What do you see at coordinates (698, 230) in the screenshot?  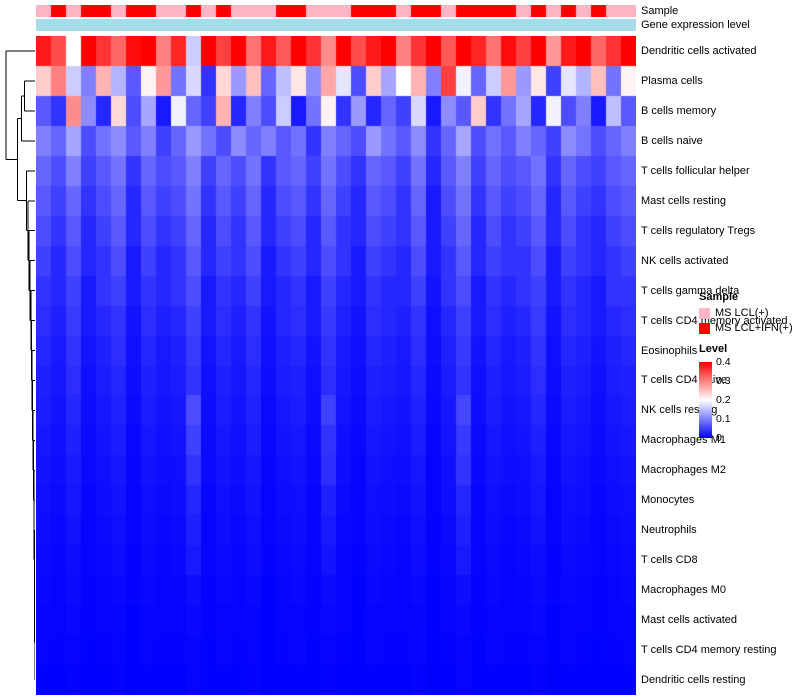 I see `row-label: T cells regulatory Tregs` at bounding box center [698, 230].